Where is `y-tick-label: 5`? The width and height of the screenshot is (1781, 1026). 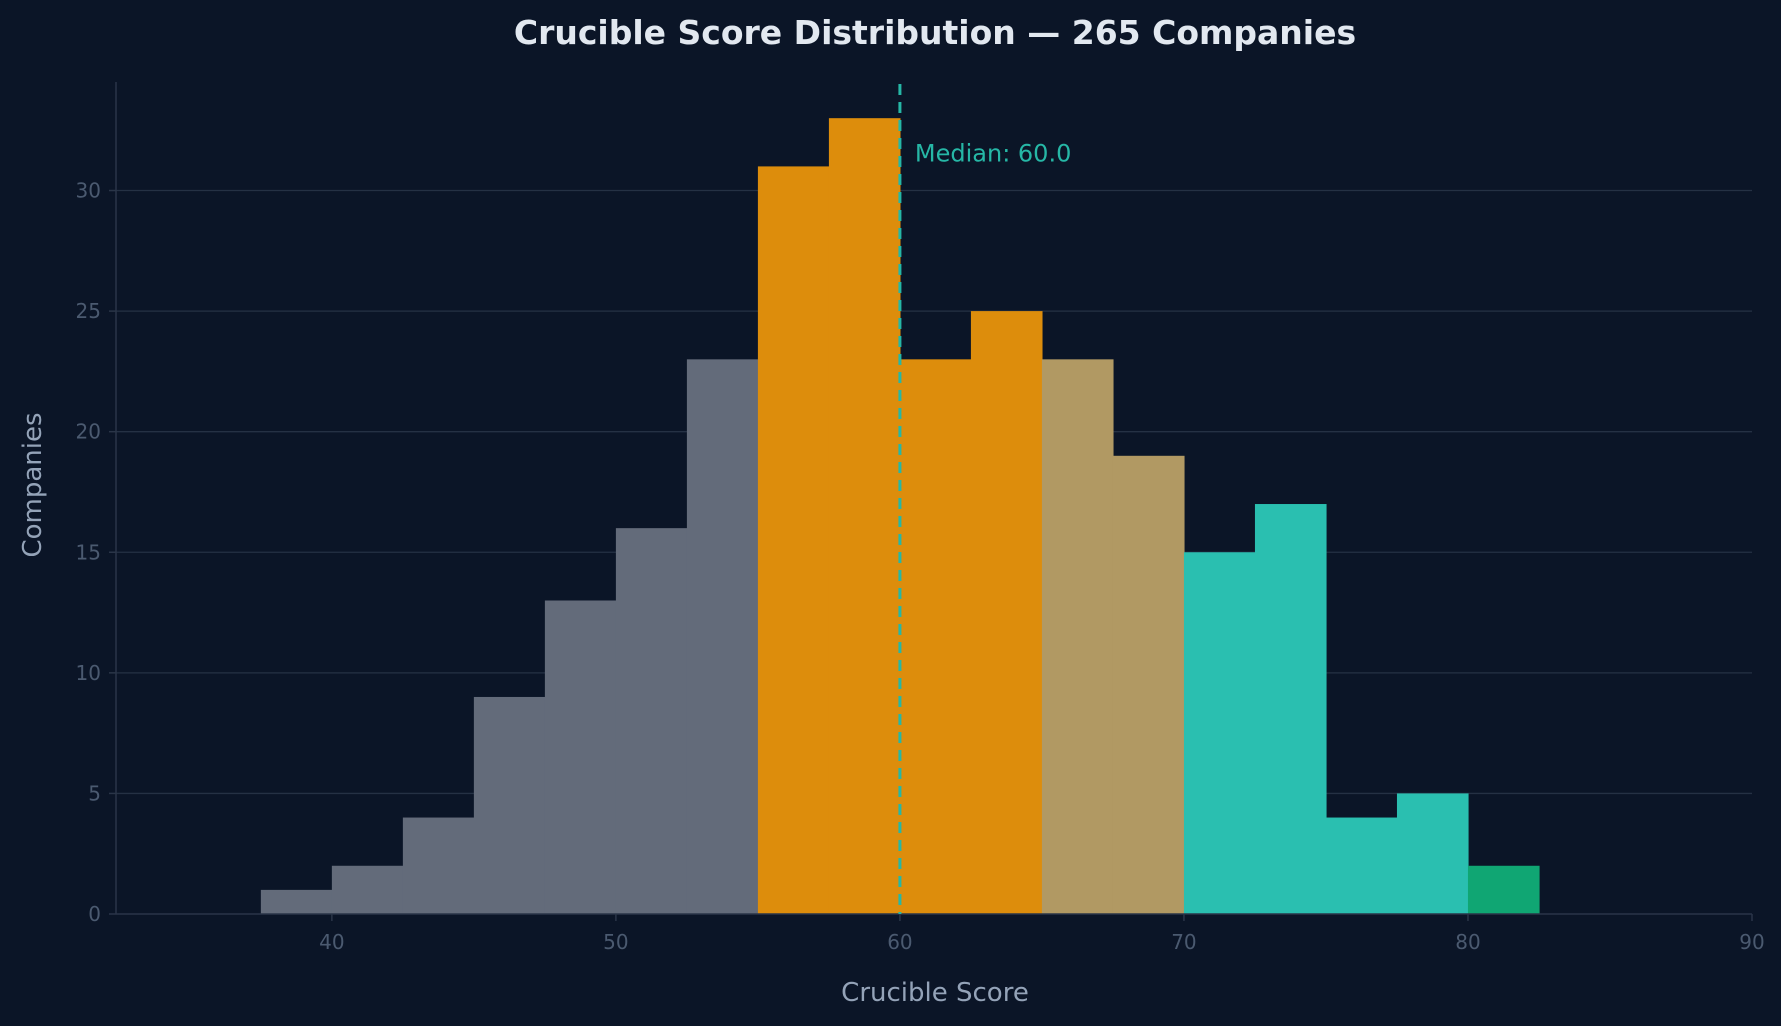 y-tick-label: 5 is located at coordinates (94, 793).